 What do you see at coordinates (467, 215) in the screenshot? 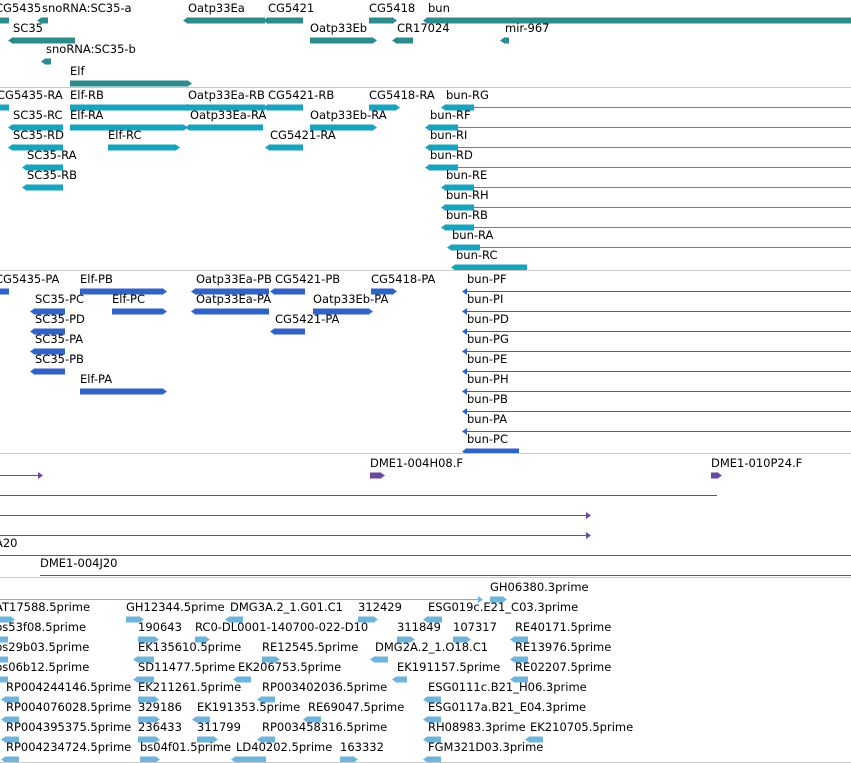
I see `feature-label: bun-RB` at bounding box center [467, 215].